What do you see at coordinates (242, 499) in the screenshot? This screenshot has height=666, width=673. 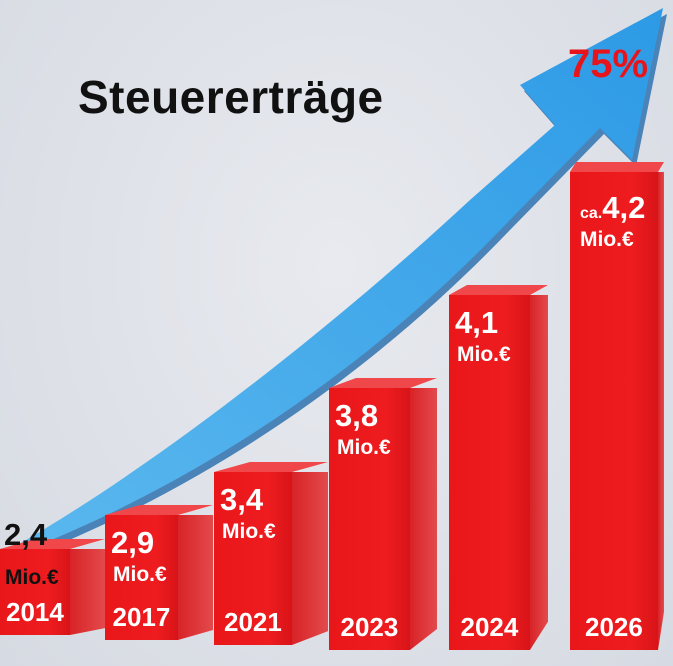 I see `value-label-2021: 3,4` at bounding box center [242, 499].